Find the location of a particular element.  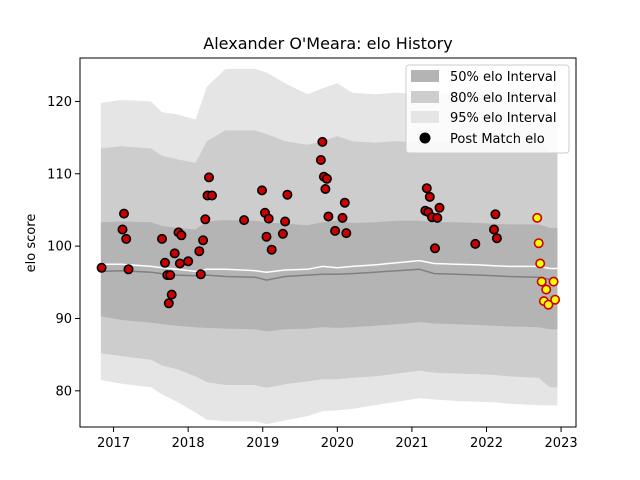

y-axis: 80 90 100 110 120 is located at coordinates (63, 247).